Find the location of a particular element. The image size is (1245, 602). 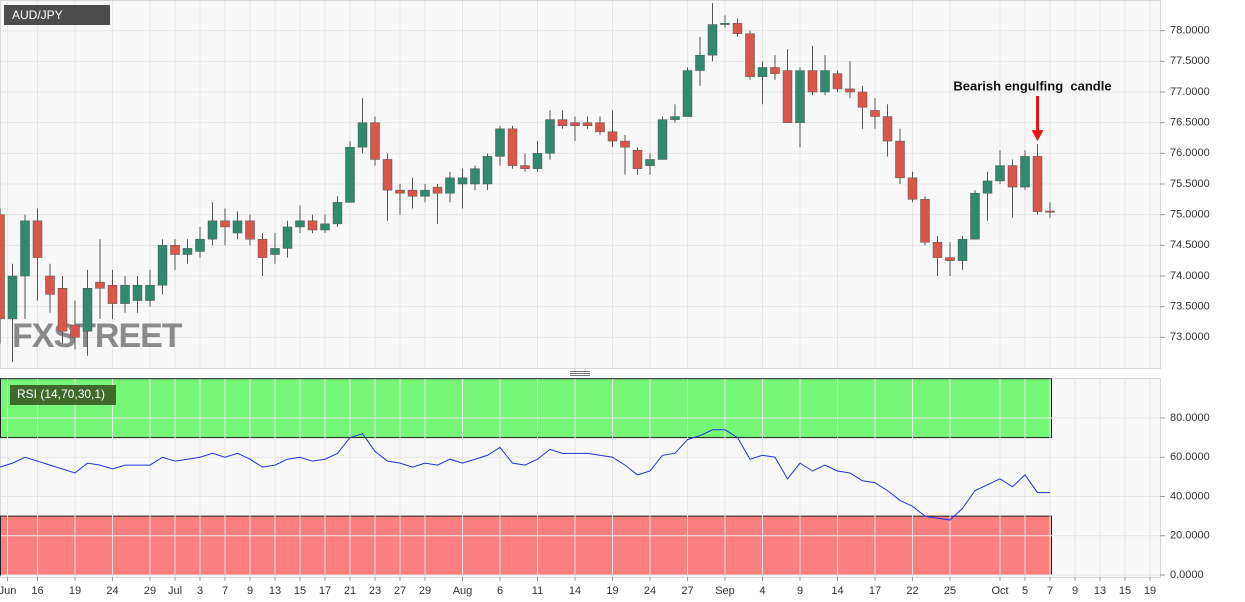

y-tick-label: 75.5000 is located at coordinates (1190, 184).